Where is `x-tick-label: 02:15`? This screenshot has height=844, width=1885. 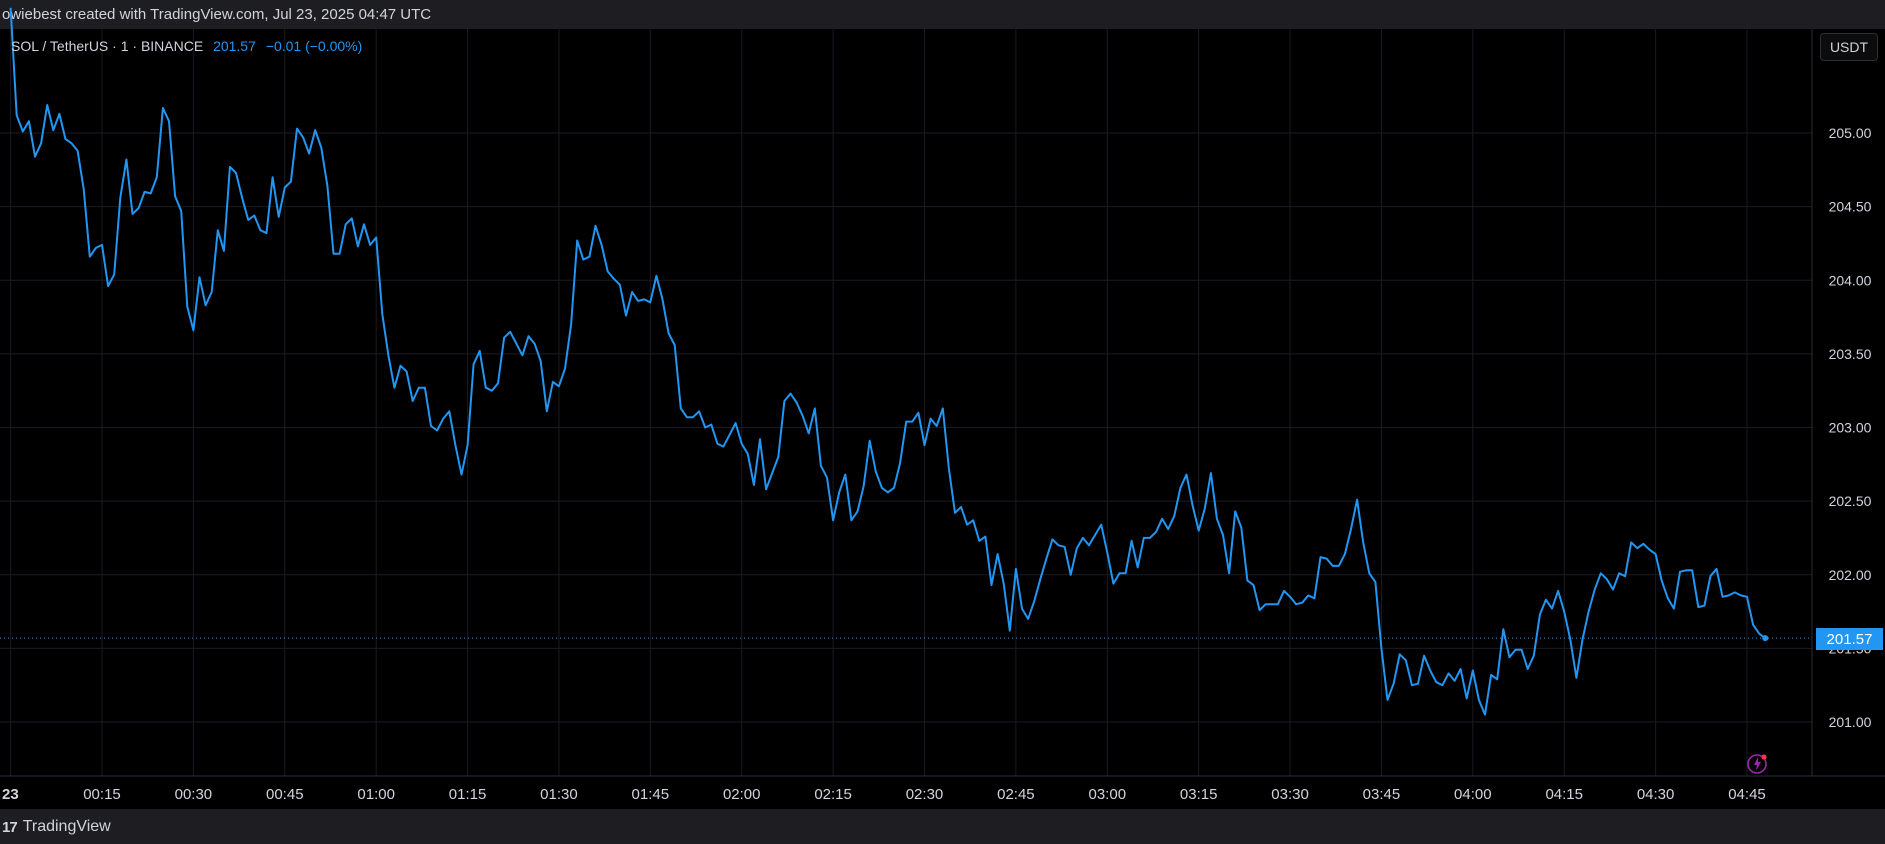
x-tick-label: 02:15 is located at coordinates (833, 794).